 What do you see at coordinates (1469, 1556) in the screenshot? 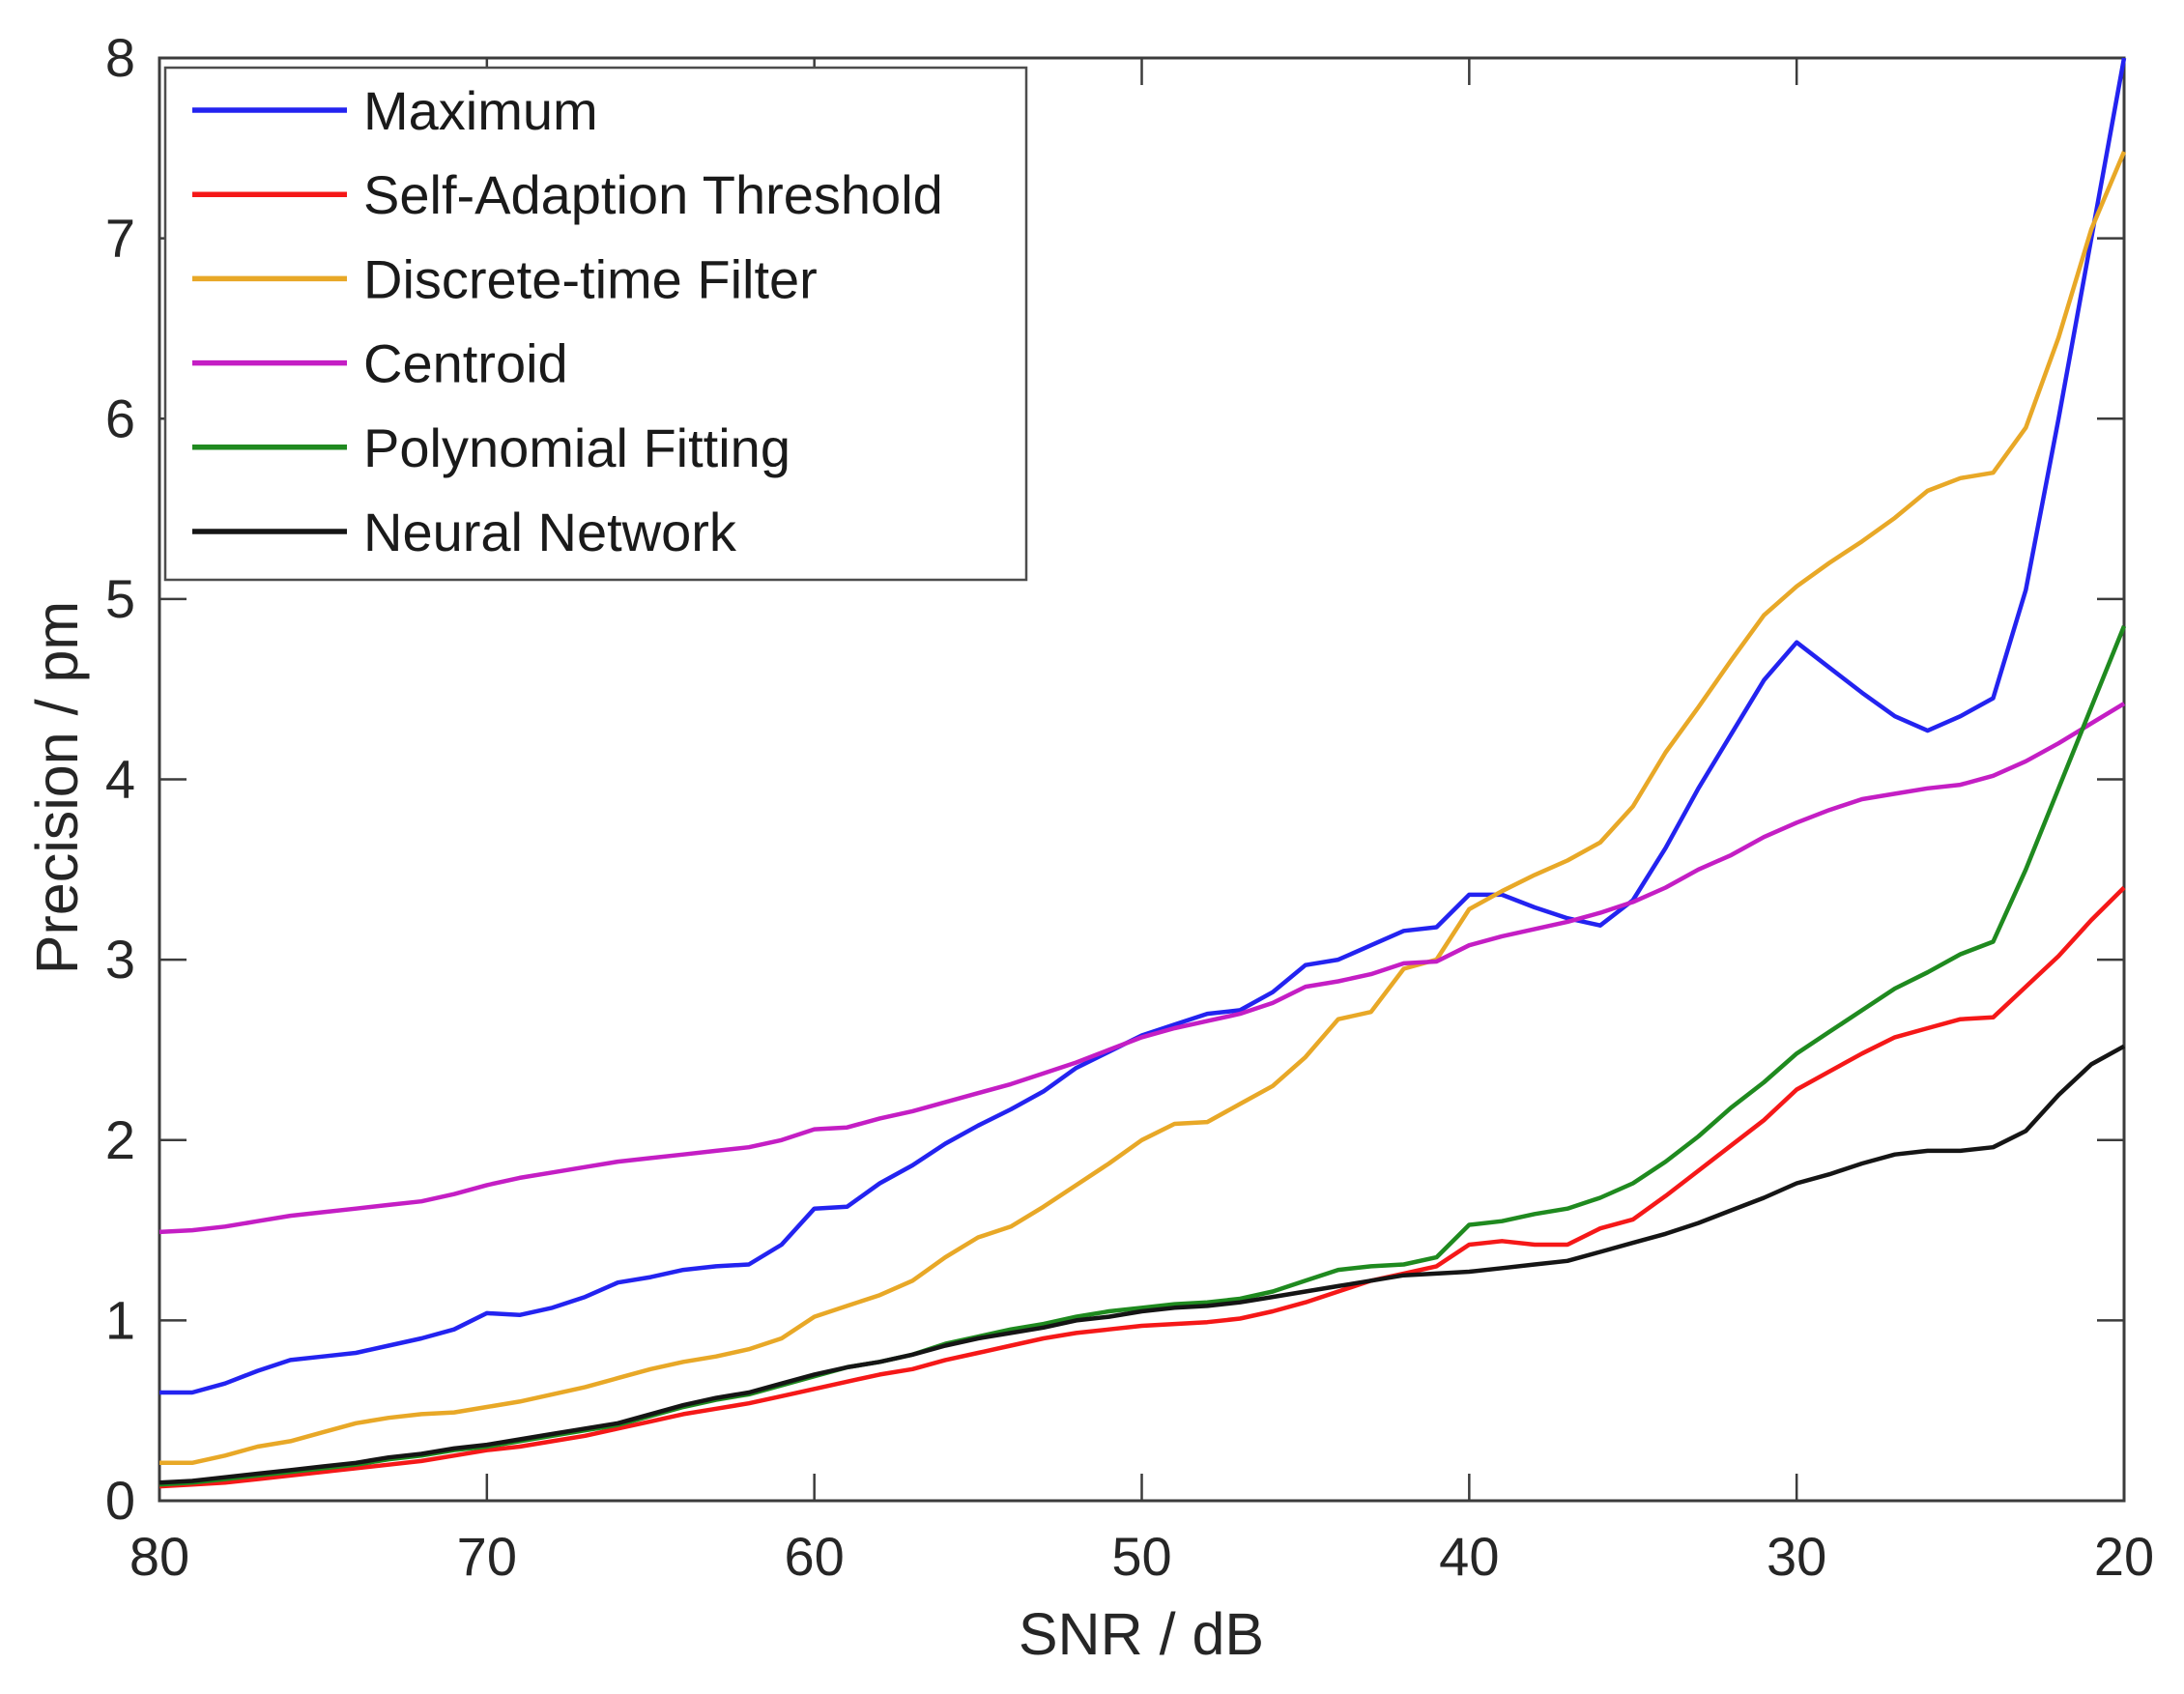
I see `x-tick-label: 40` at bounding box center [1469, 1556].